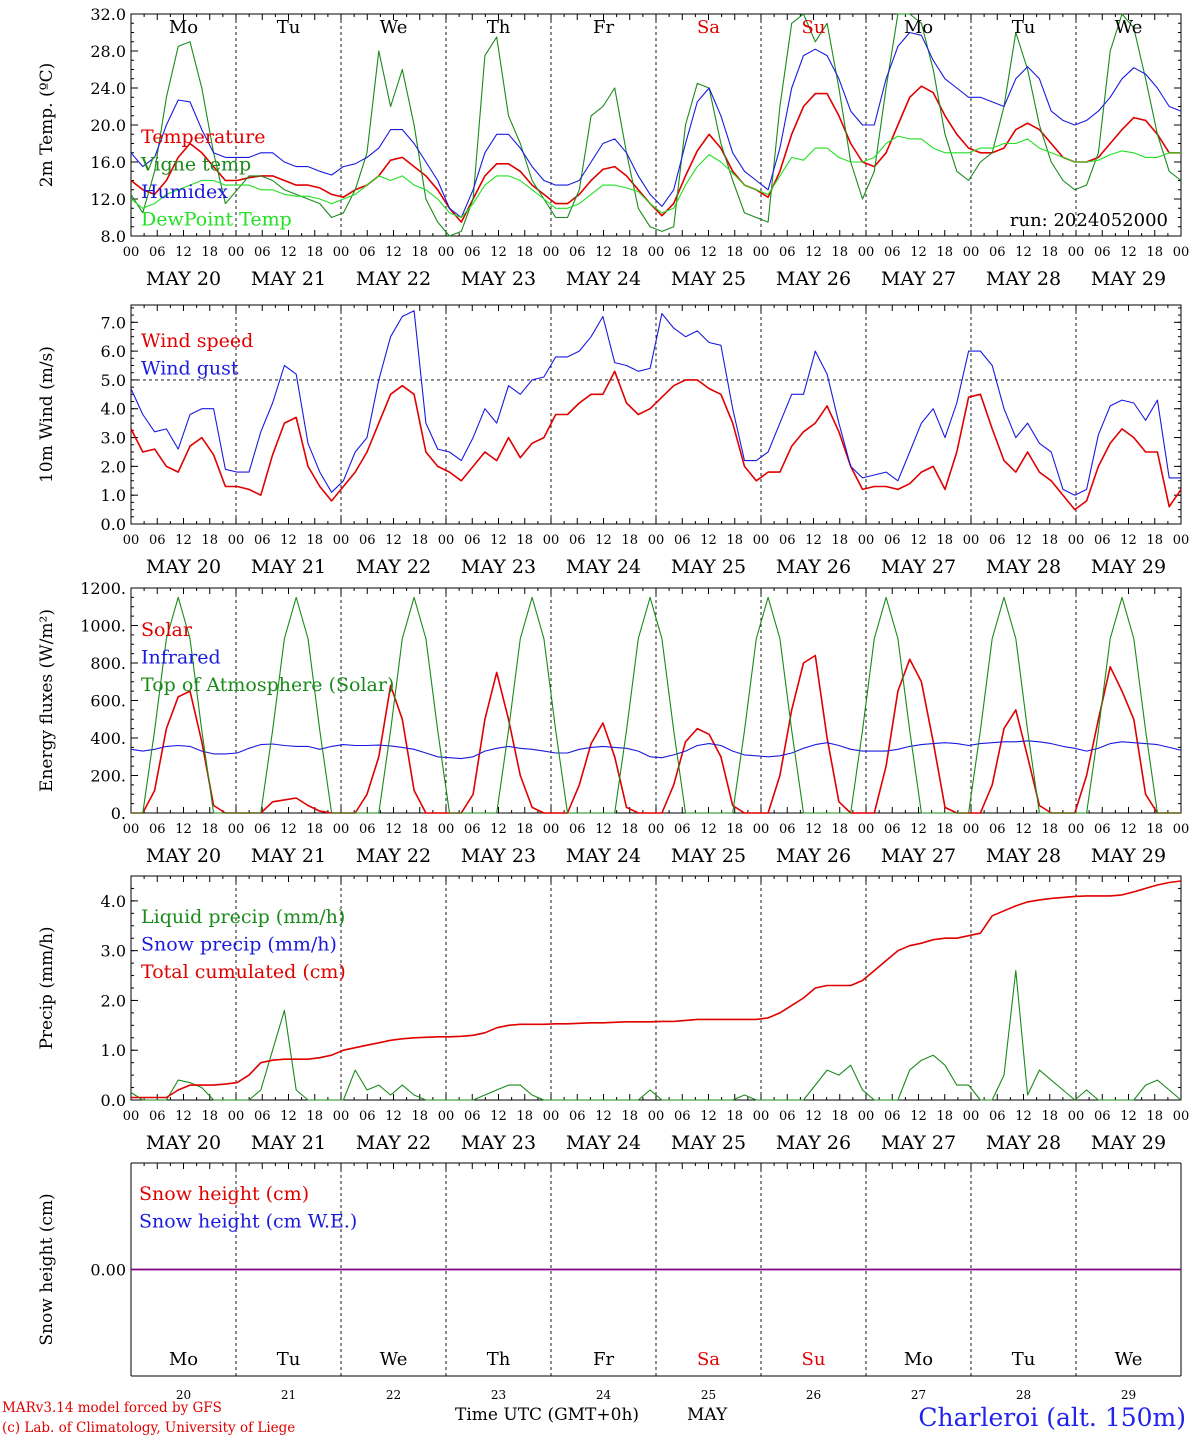 This screenshot has height=1440, width=1194. I want to click on legend-entry: Solar, so click(167, 630).